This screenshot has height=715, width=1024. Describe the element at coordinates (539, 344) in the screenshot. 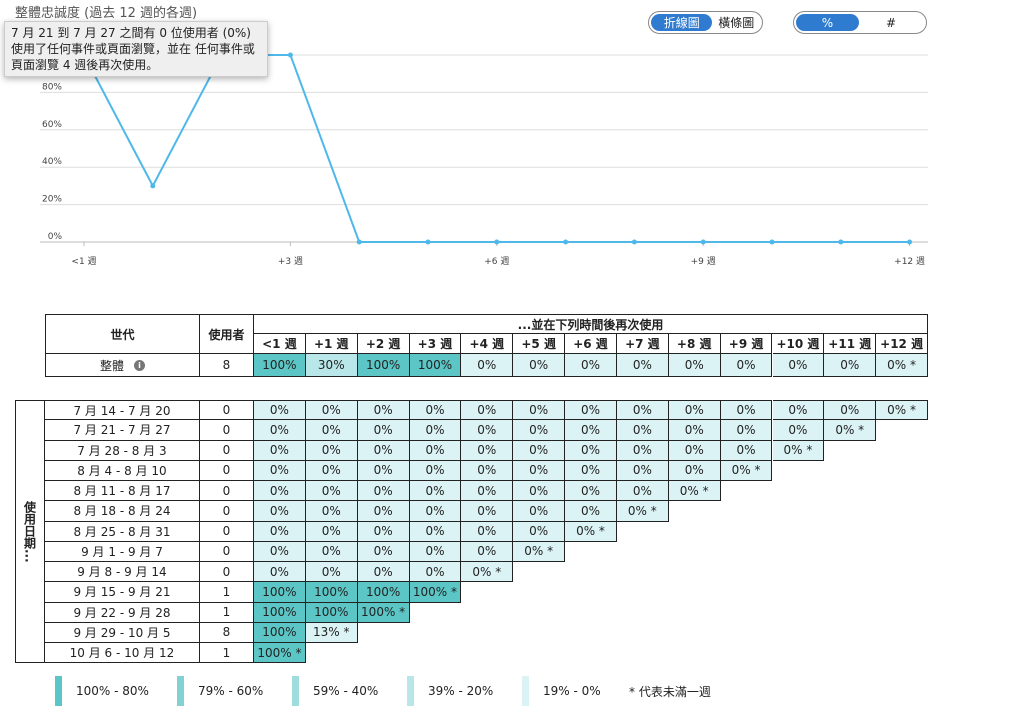

I see `header-week: +5 週` at that location.